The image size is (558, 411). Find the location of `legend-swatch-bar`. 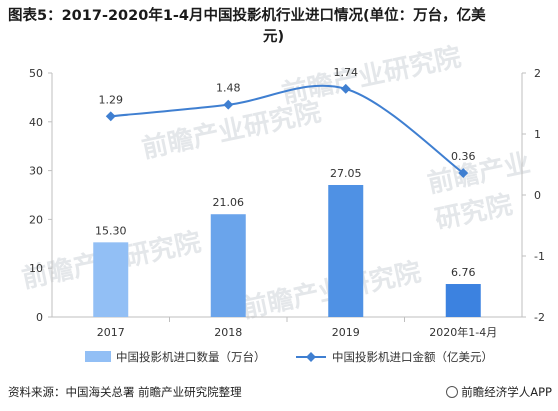

legend-swatch-bar is located at coordinates (98, 356).